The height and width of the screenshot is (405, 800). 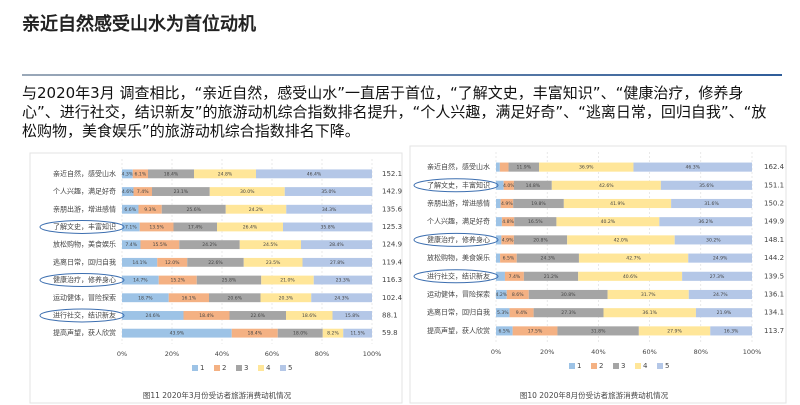 What do you see at coordinates (128, 174) in the screenshot?
I see `value-label: 4.3%` at bounding box center [128, 174].